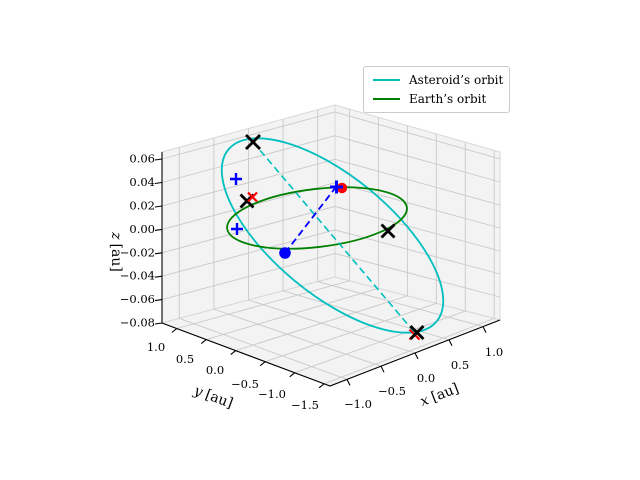 The height and width of the screenshot is (480, 640). Describe the element at coordinates (156, 347) in the screenshot. I see `y-tick-label: 1.0` at that location.